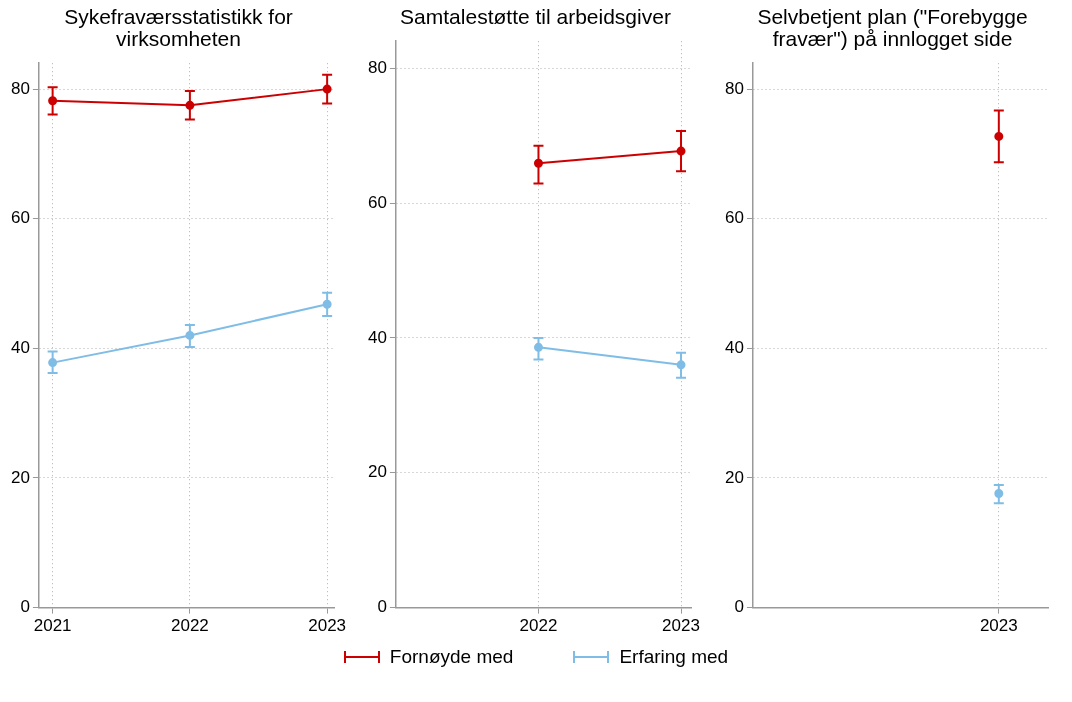 Image resolution: width=1072 pixels, height=702 pixels. Describe the element at coordinates (674, 657) in the screenshot. I see `legend-label: Erfaring med` at that location.